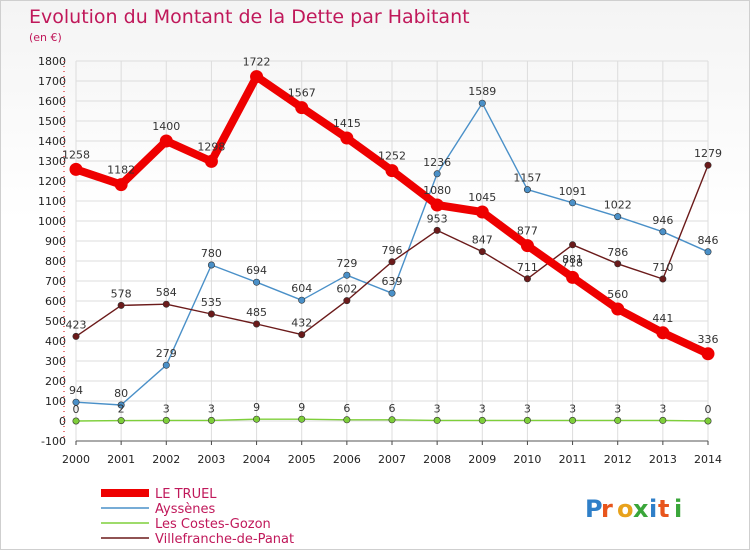  Describe the element at coordinates (52, 161) in the screenshot. I see `y-tick-label: 1300` at that location.